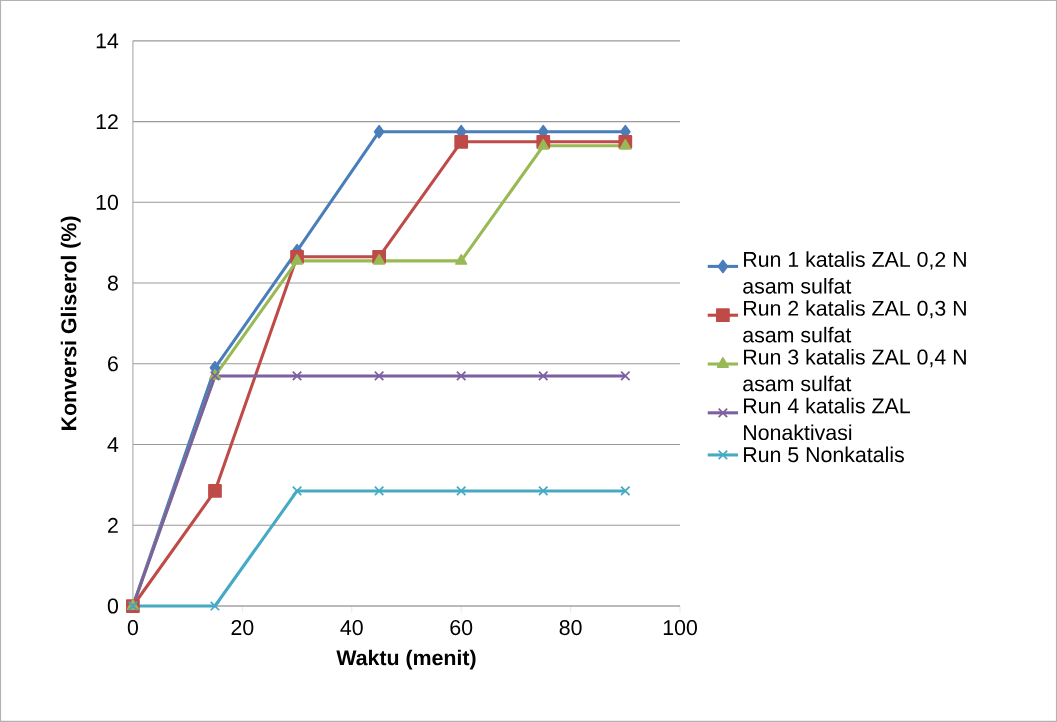 This screenshot has height=722, width=1057. What do you see at coordinates (107, 202) in the screenshot?
I see `y-tick-label: 10` at bounding box center [107, 202].